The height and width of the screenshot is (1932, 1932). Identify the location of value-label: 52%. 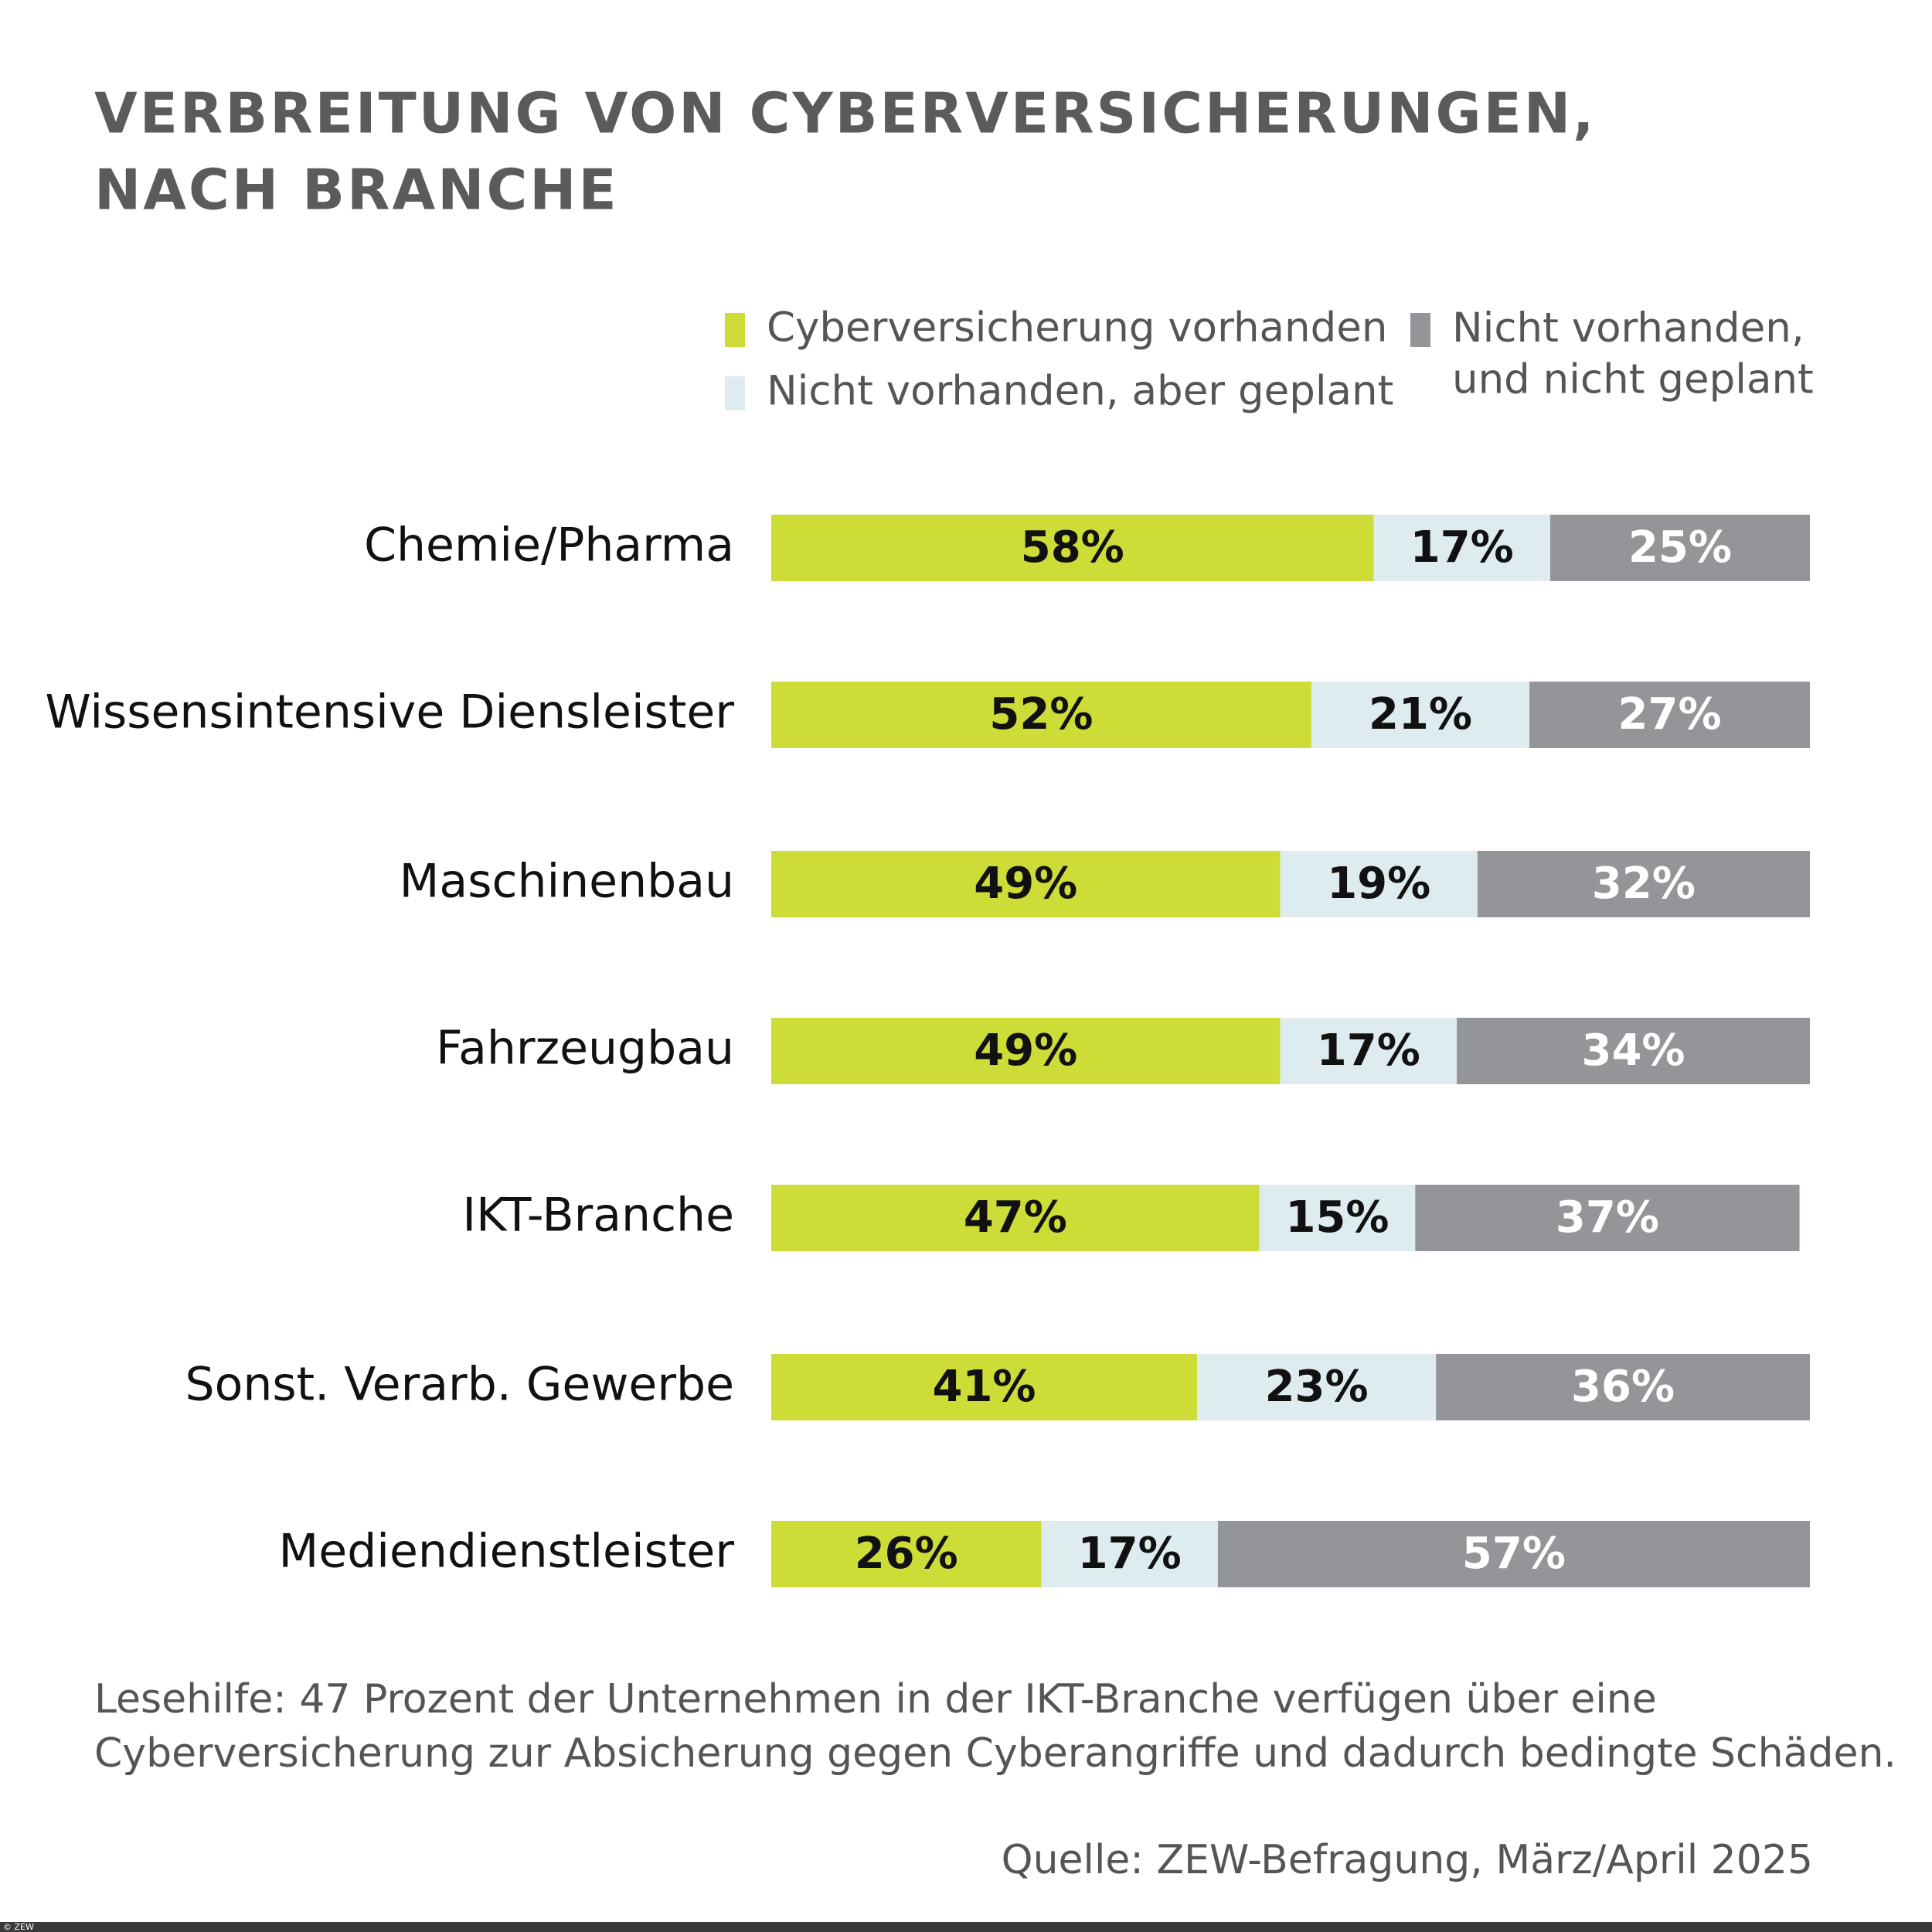
(1041, 714).